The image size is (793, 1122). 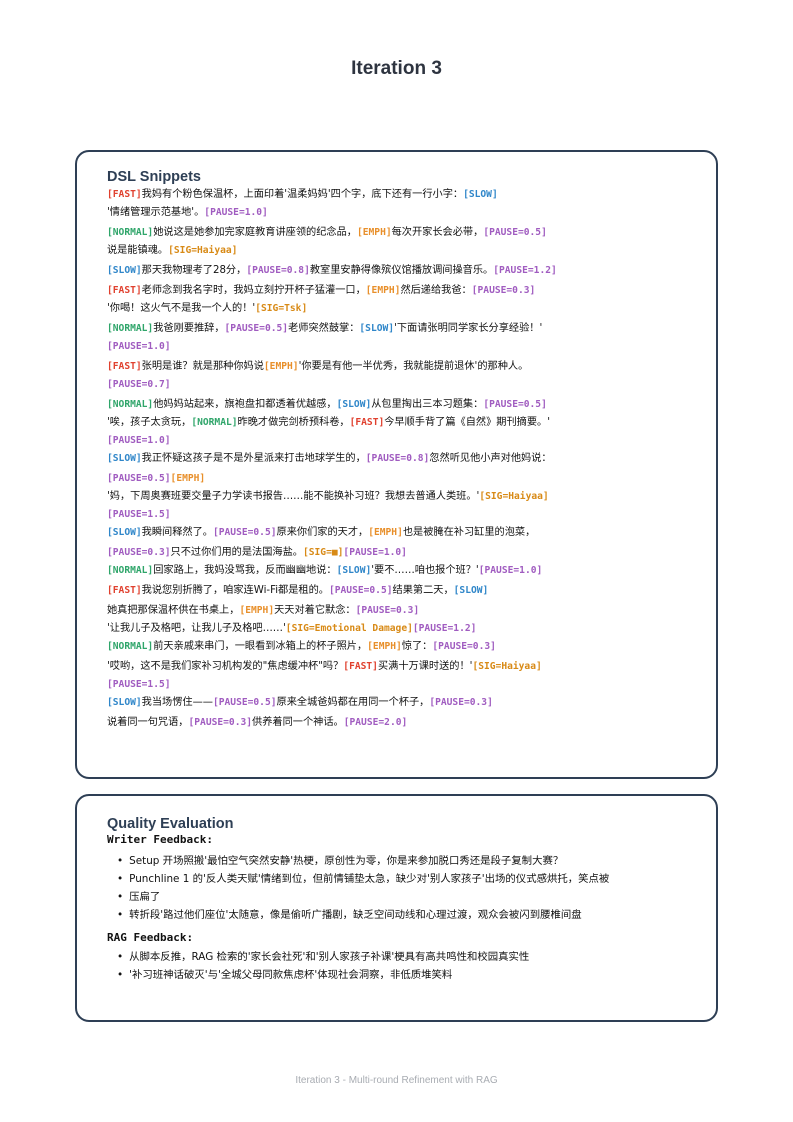 I want to click on dsl-text: '唉，孩子太贪玩，, so click(x=149, y=422).